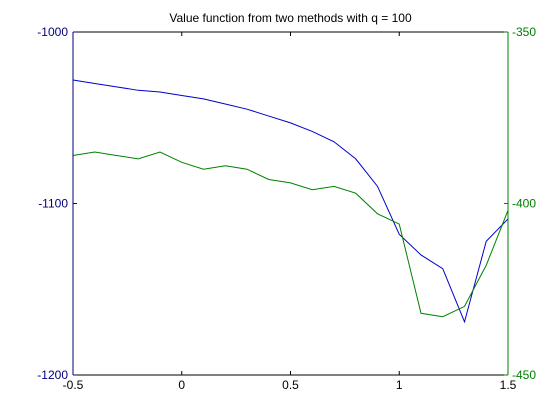 This screenshot has height=420, width=560. I want to click on left-y-tick-label: -1100, so click(53, 204).